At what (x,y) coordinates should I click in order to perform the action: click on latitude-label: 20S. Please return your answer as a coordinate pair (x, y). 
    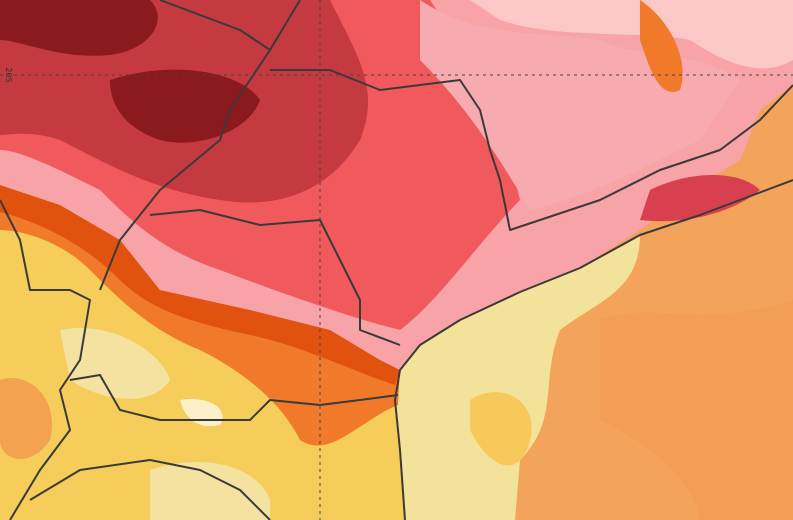
    Looking at the image, I should click on (8, 74).